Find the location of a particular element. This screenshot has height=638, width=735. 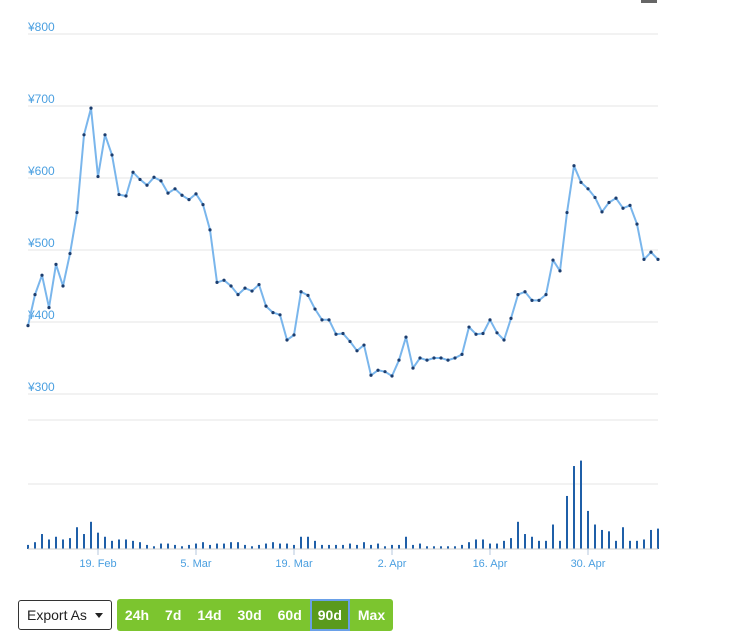

range-max-button: Max is located at coordinates (371, 615).